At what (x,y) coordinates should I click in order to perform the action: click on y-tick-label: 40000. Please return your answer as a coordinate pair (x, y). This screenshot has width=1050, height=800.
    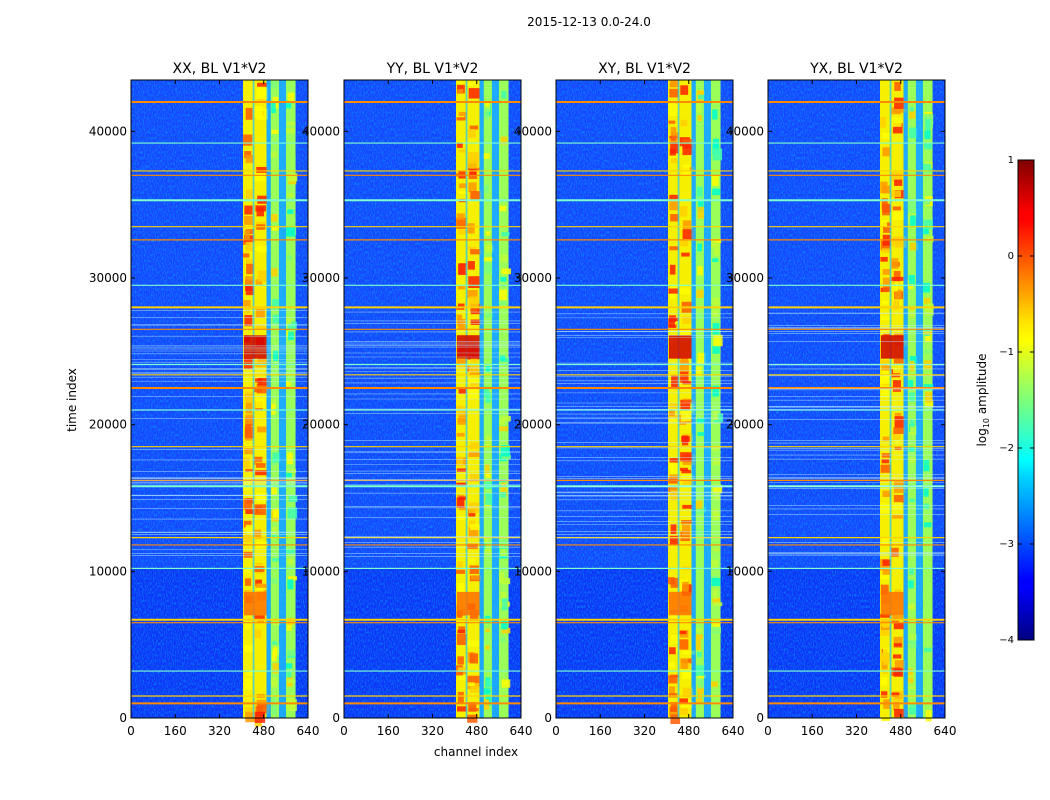
    Looking at the image, I should click on (745, 131).